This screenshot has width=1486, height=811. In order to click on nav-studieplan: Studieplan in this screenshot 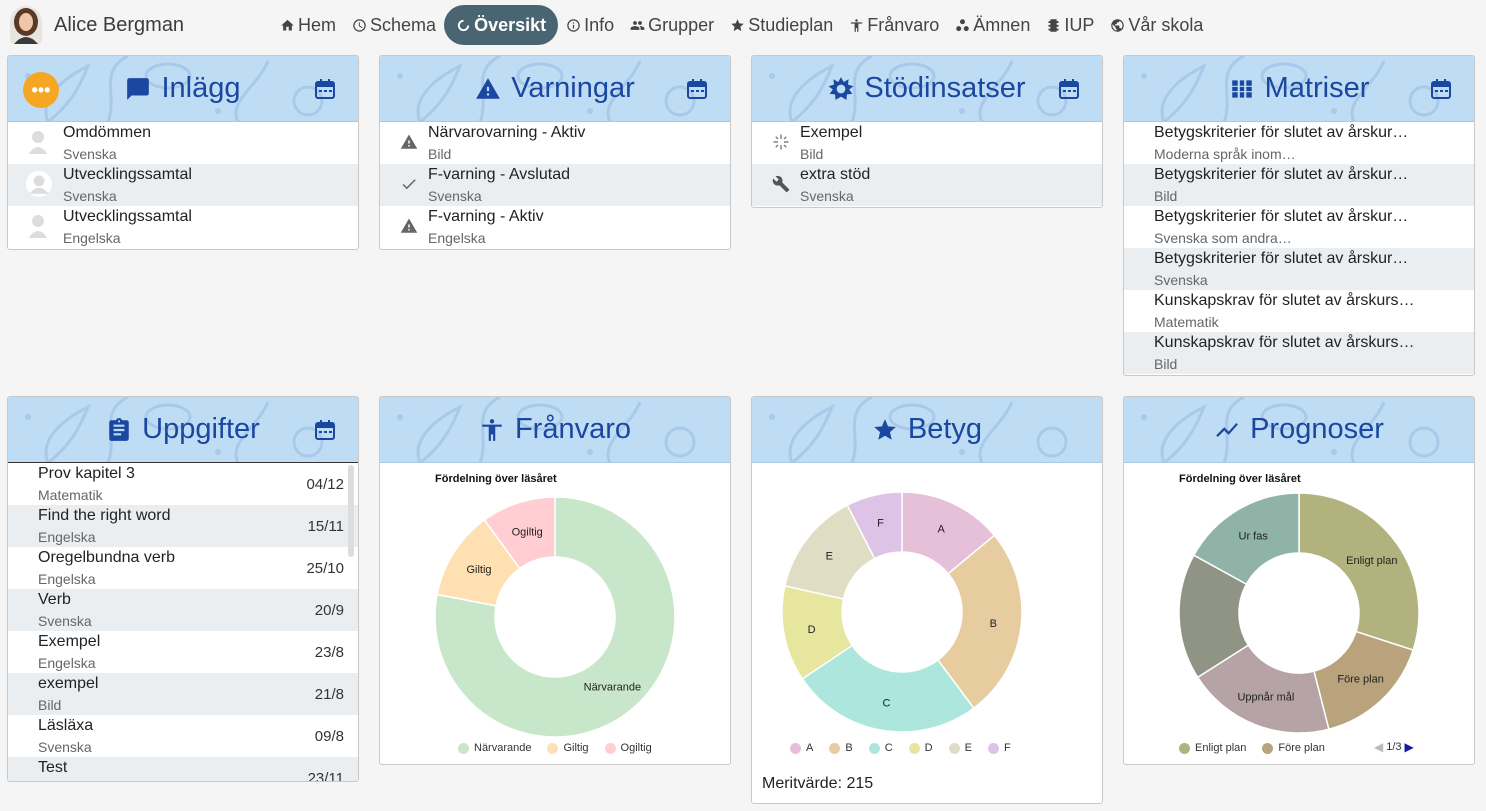, I will do `click(781, 25)`.